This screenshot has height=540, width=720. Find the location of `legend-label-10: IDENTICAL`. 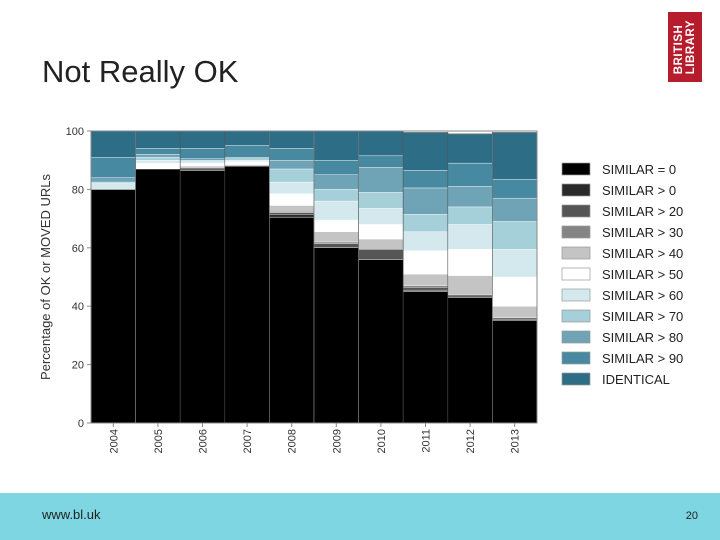

legend-label-10: IDENTICAL is located at coordinates (636, 379).